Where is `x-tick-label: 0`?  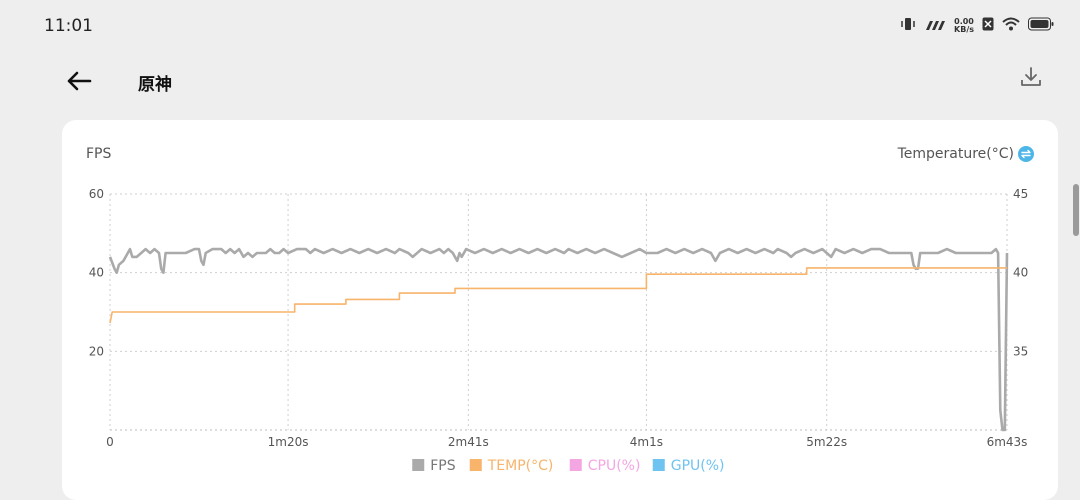
x-tick-label: 0 is located at coordinates (110, 442).